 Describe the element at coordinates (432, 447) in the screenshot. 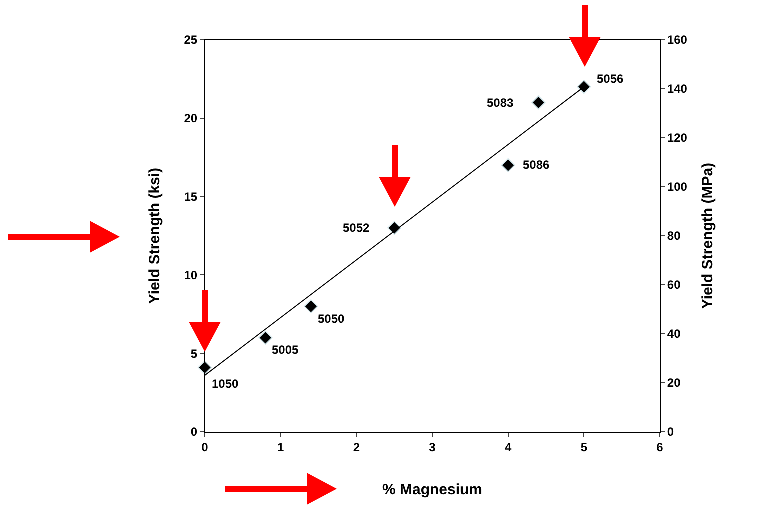

I see `x-tick-label: 3` at that location.